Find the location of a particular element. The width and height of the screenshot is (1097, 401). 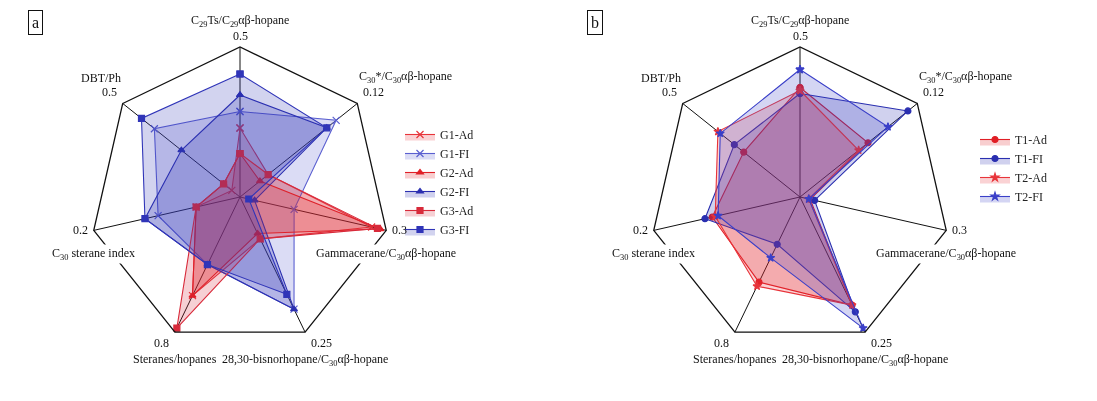

legend-label: T2-Ad is located at coordinates (1031, 178).